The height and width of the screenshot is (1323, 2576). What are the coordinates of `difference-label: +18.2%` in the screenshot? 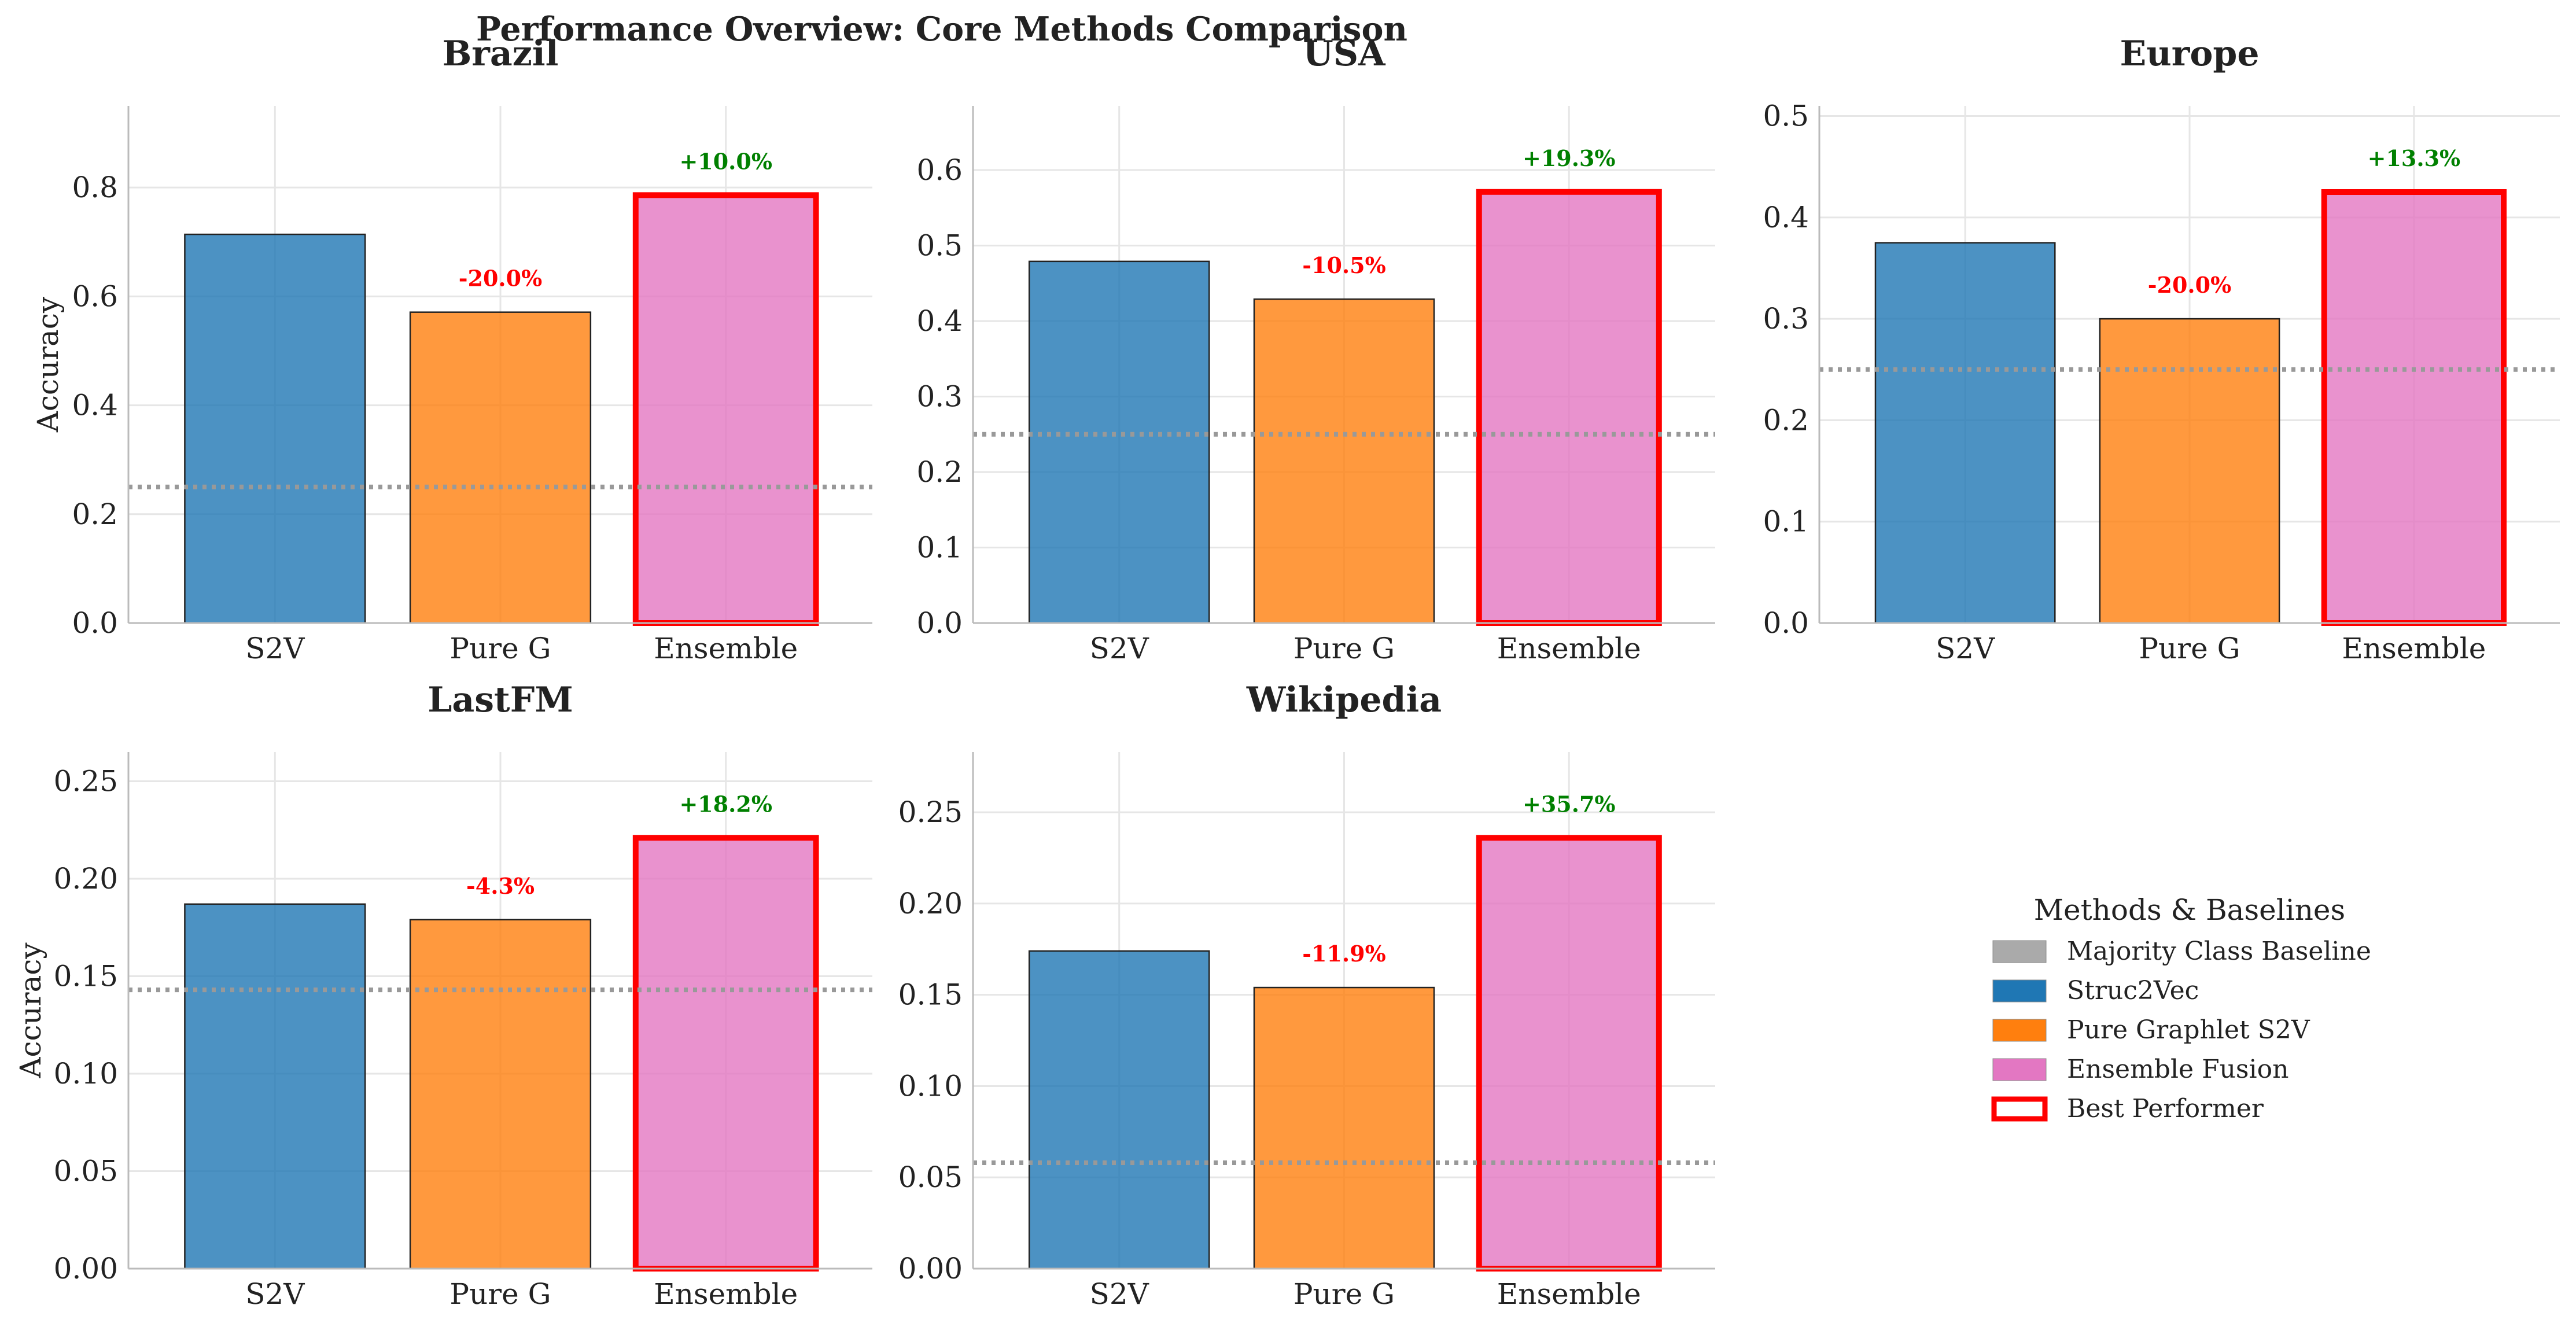 It's located at (725, 804).